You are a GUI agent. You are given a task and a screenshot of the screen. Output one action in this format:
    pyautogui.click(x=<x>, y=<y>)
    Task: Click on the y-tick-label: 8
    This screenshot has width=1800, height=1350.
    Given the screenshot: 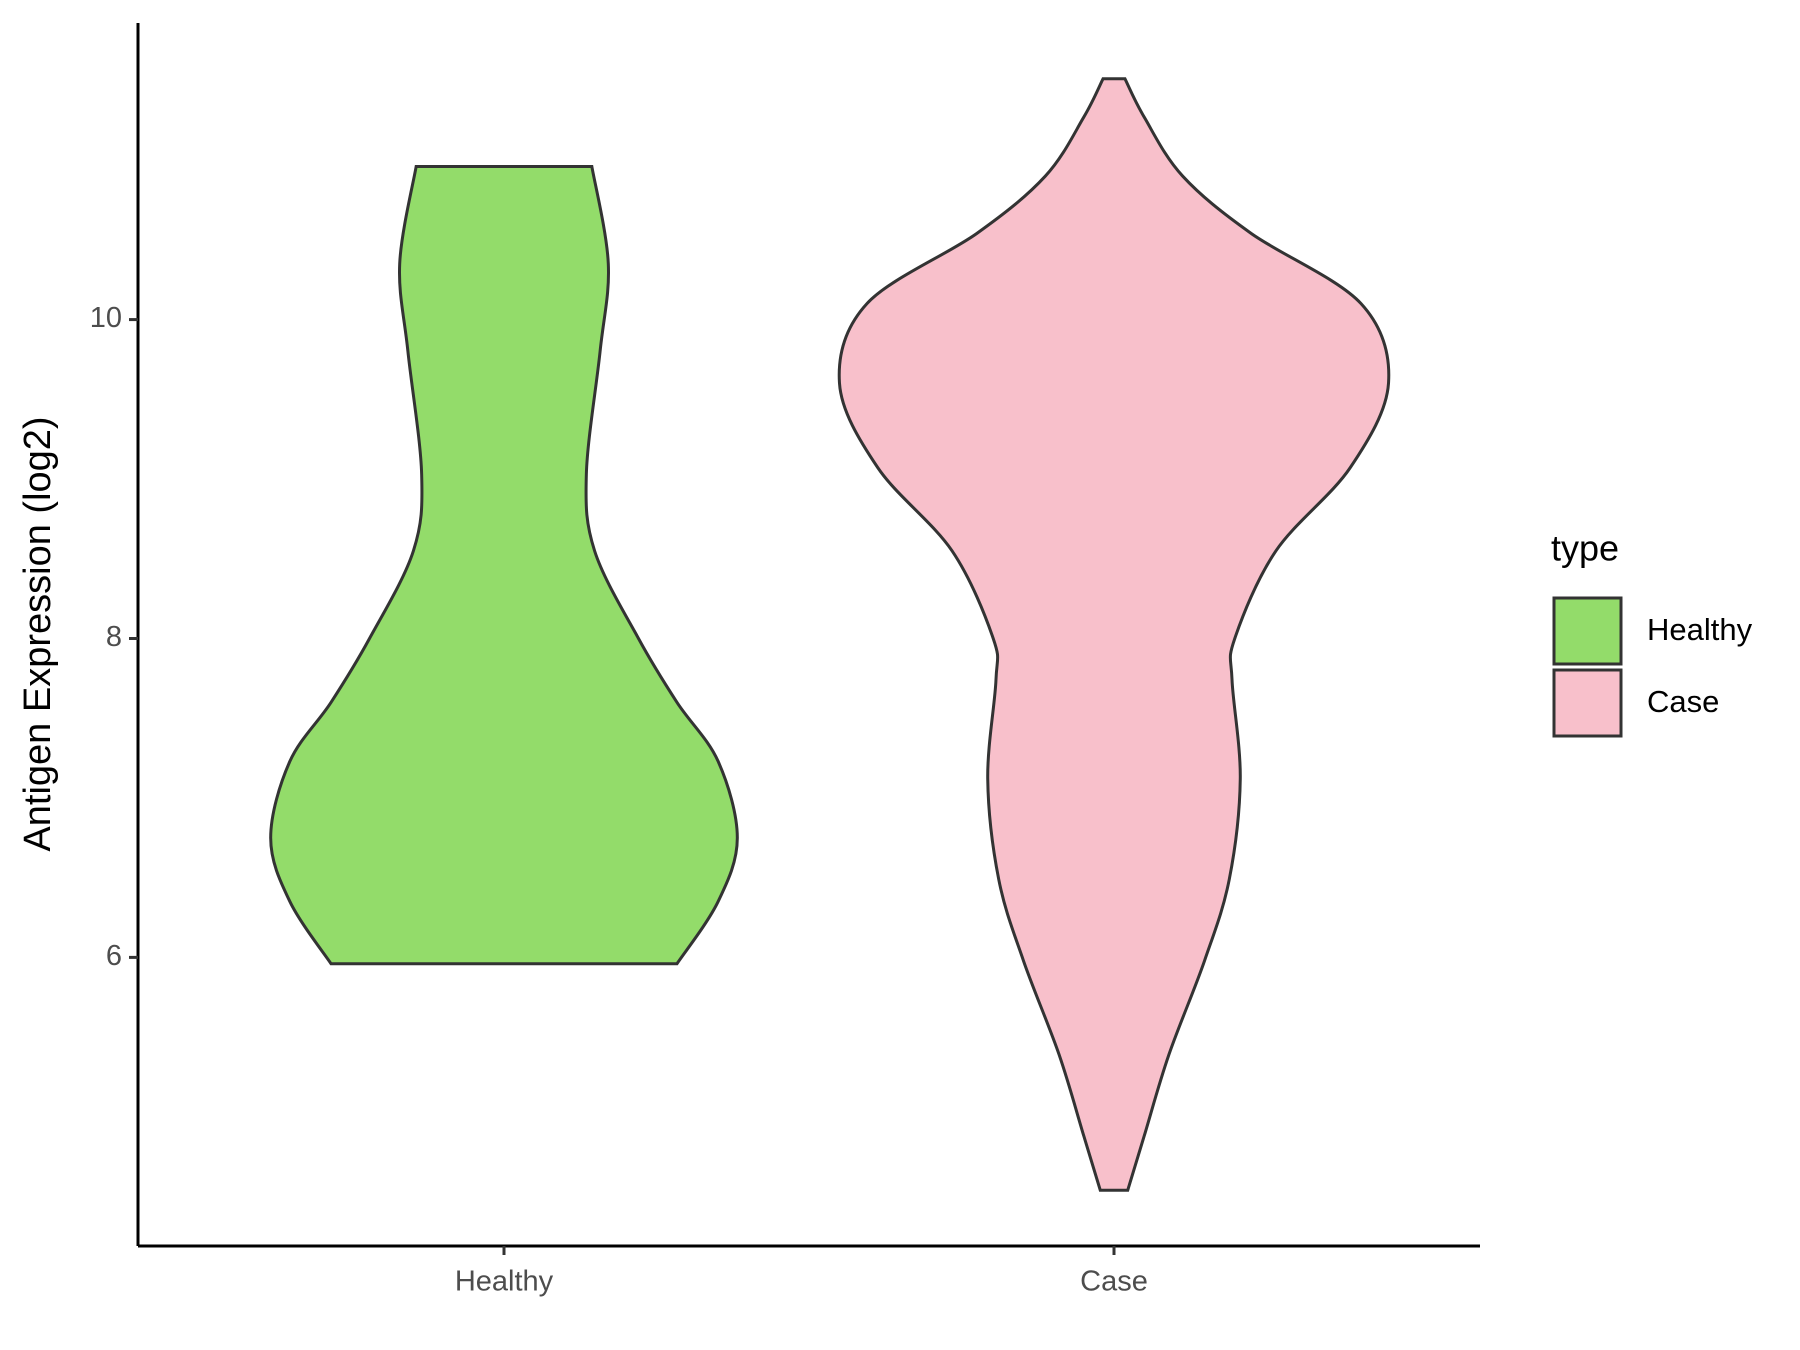 What is the action you would take?
    pyautogui.click(x=114, y=637)
    